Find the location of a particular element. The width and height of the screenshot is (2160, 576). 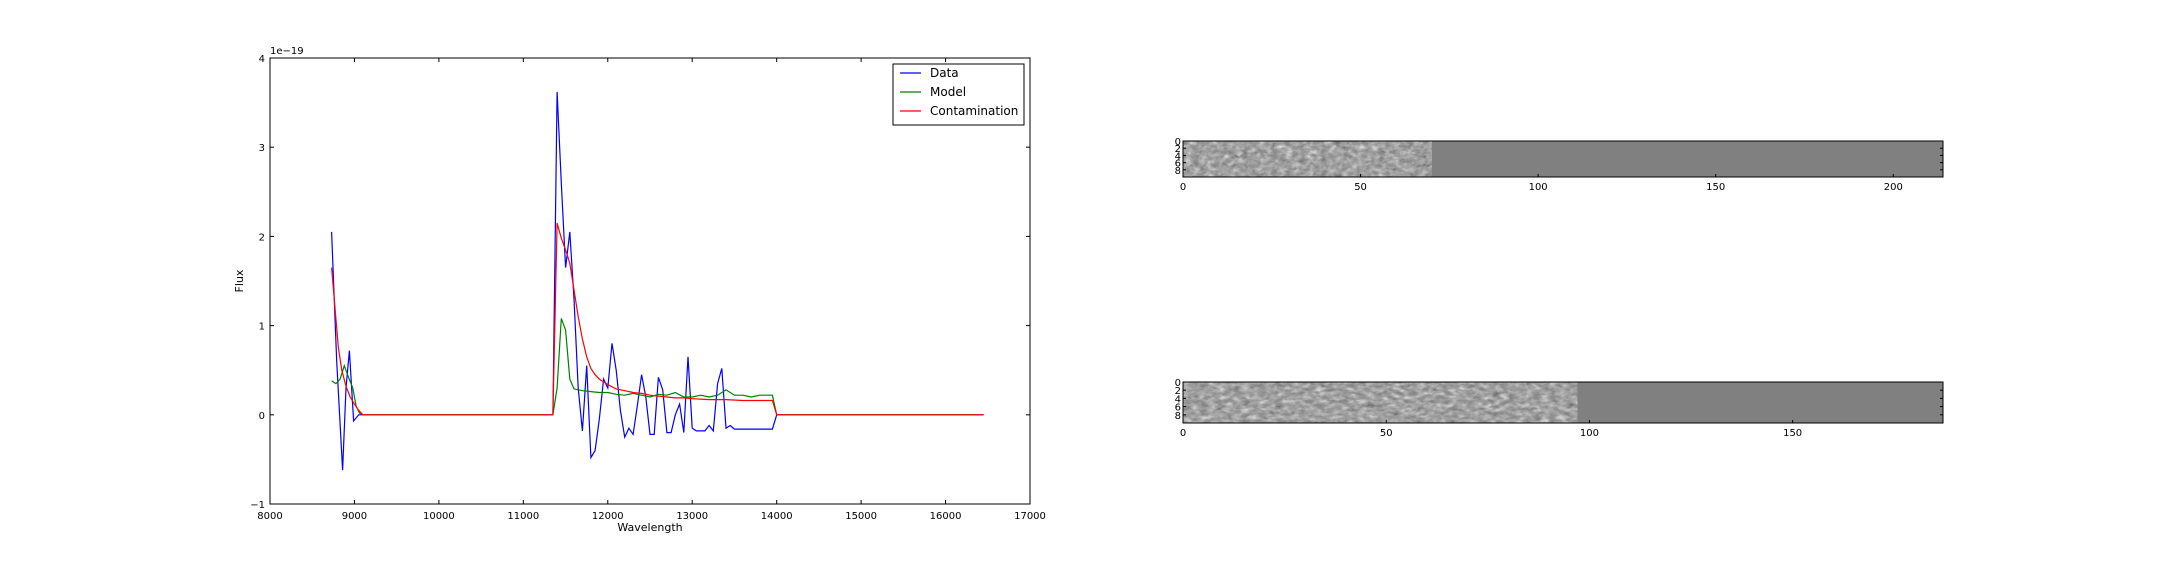

y-tick-label: 4 is located at coordinates (262, 59).